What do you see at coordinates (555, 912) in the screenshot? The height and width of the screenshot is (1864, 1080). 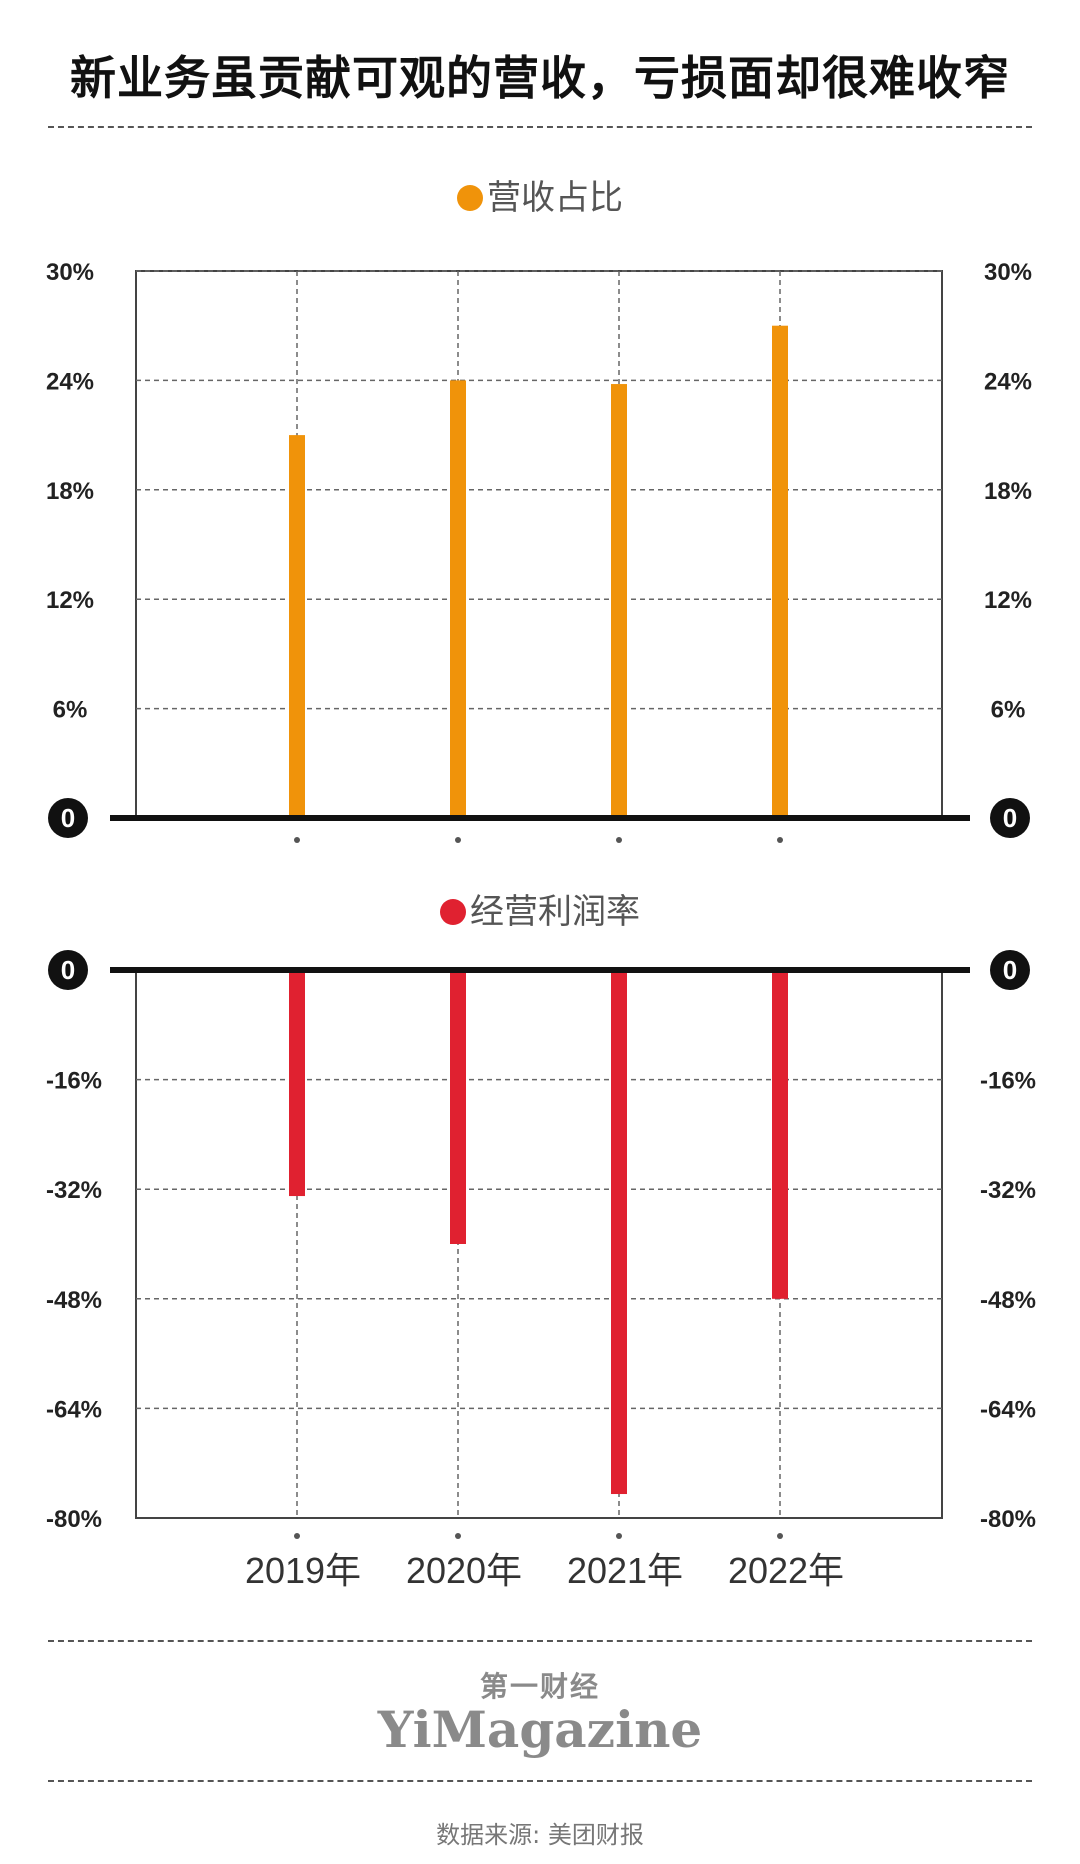 I see `legend-label-margin: 经营利润率` at bounding box center [555, 912].